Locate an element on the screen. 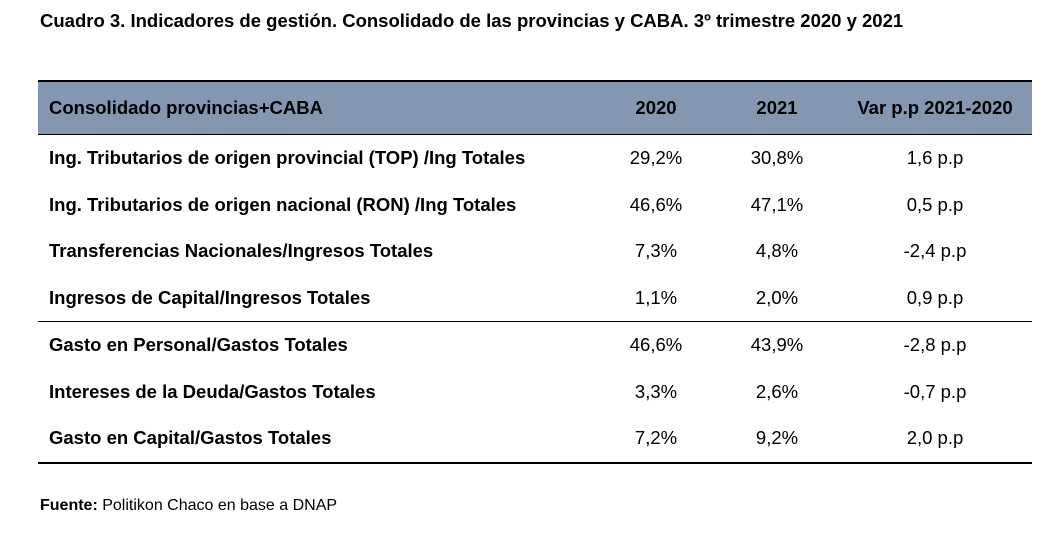 Image resolution: width=1058 pixels, height=534 pixels. column-header-variation: Var p.p 2021-2020 is located at coordinates (935, 107).